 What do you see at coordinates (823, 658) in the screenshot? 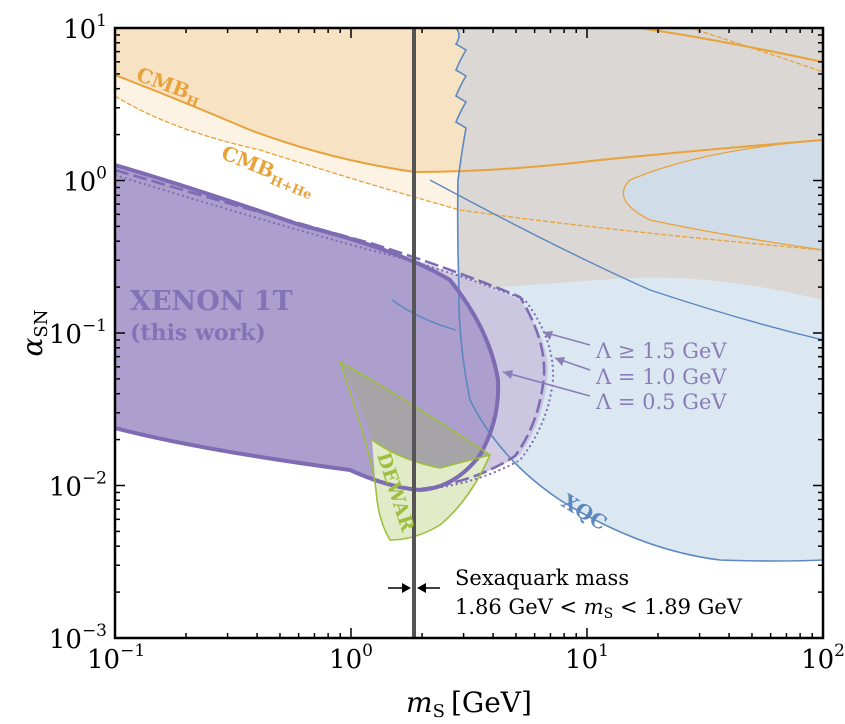
I see `x-tick-label: 10²` at bounding box center [823, 658].